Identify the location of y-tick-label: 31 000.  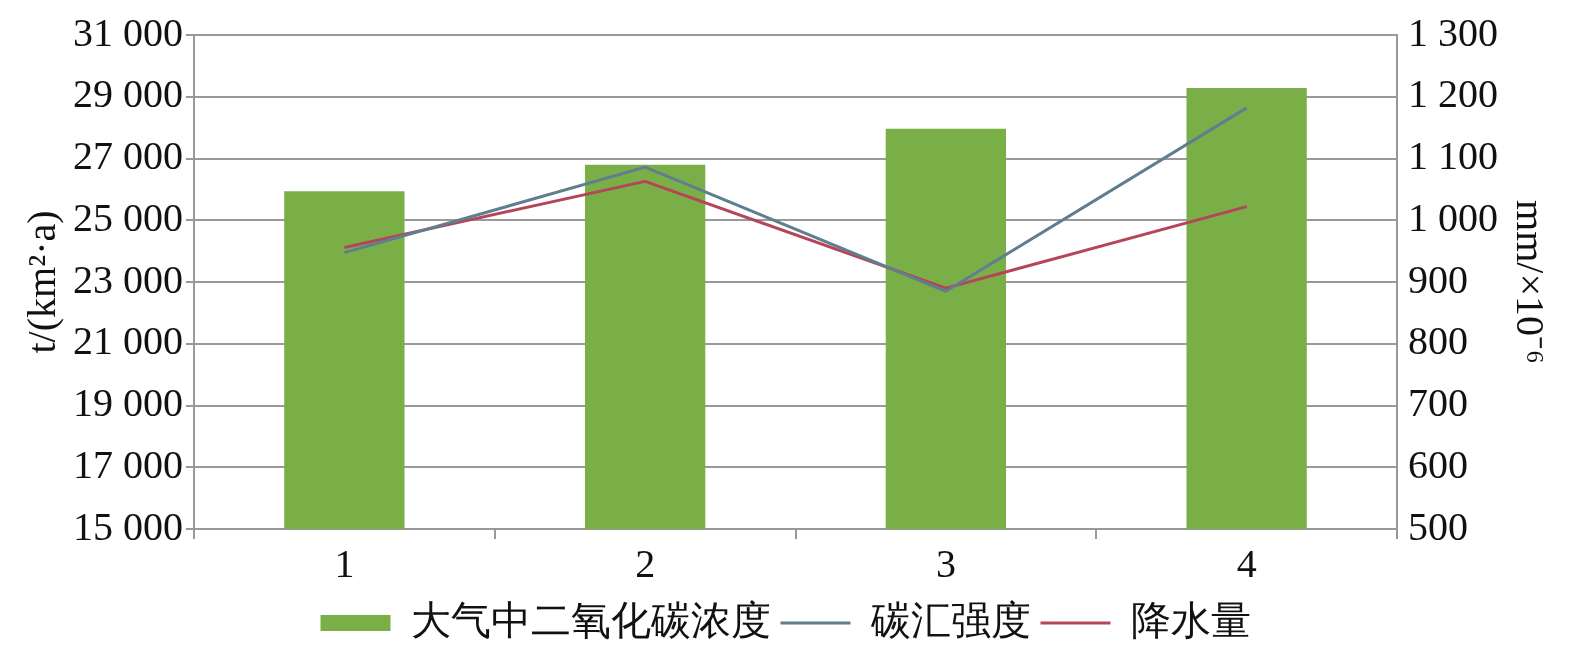
(128, 32).